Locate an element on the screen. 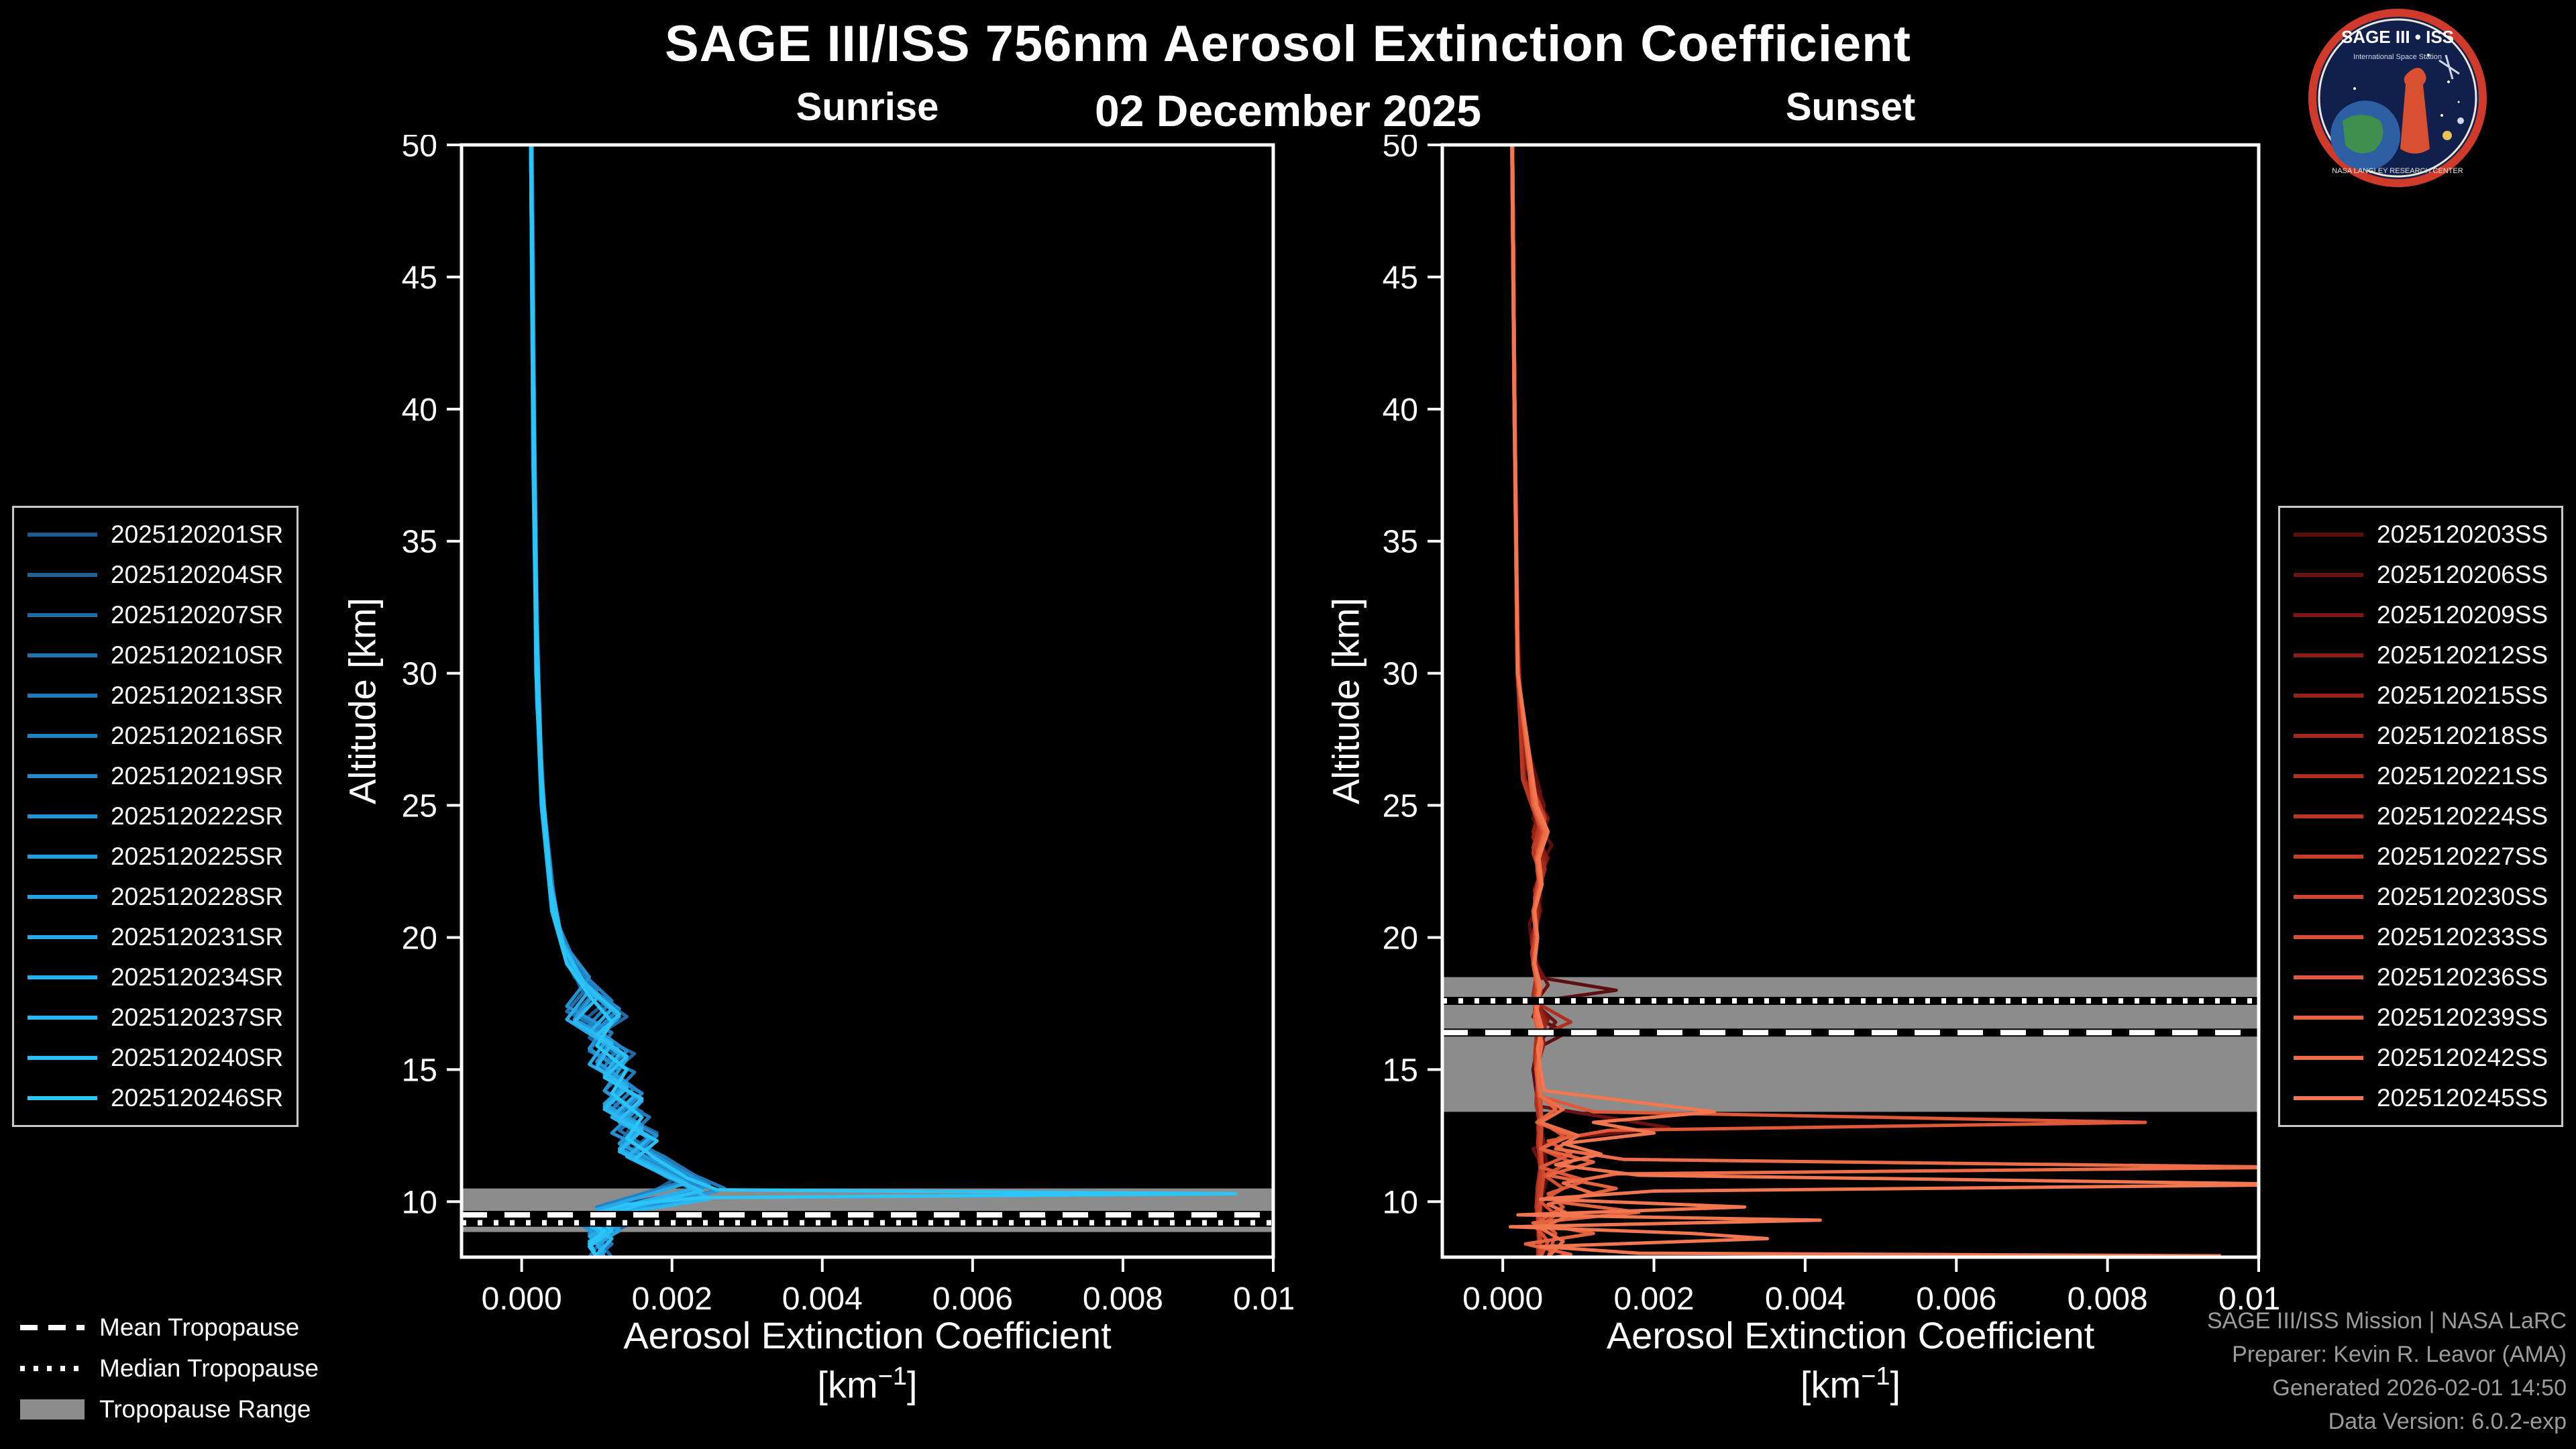 Image resolution: width=2576 pixels, height=1449 pixels. legend-label: 2025120231SR is located at coordinates (197, 937).